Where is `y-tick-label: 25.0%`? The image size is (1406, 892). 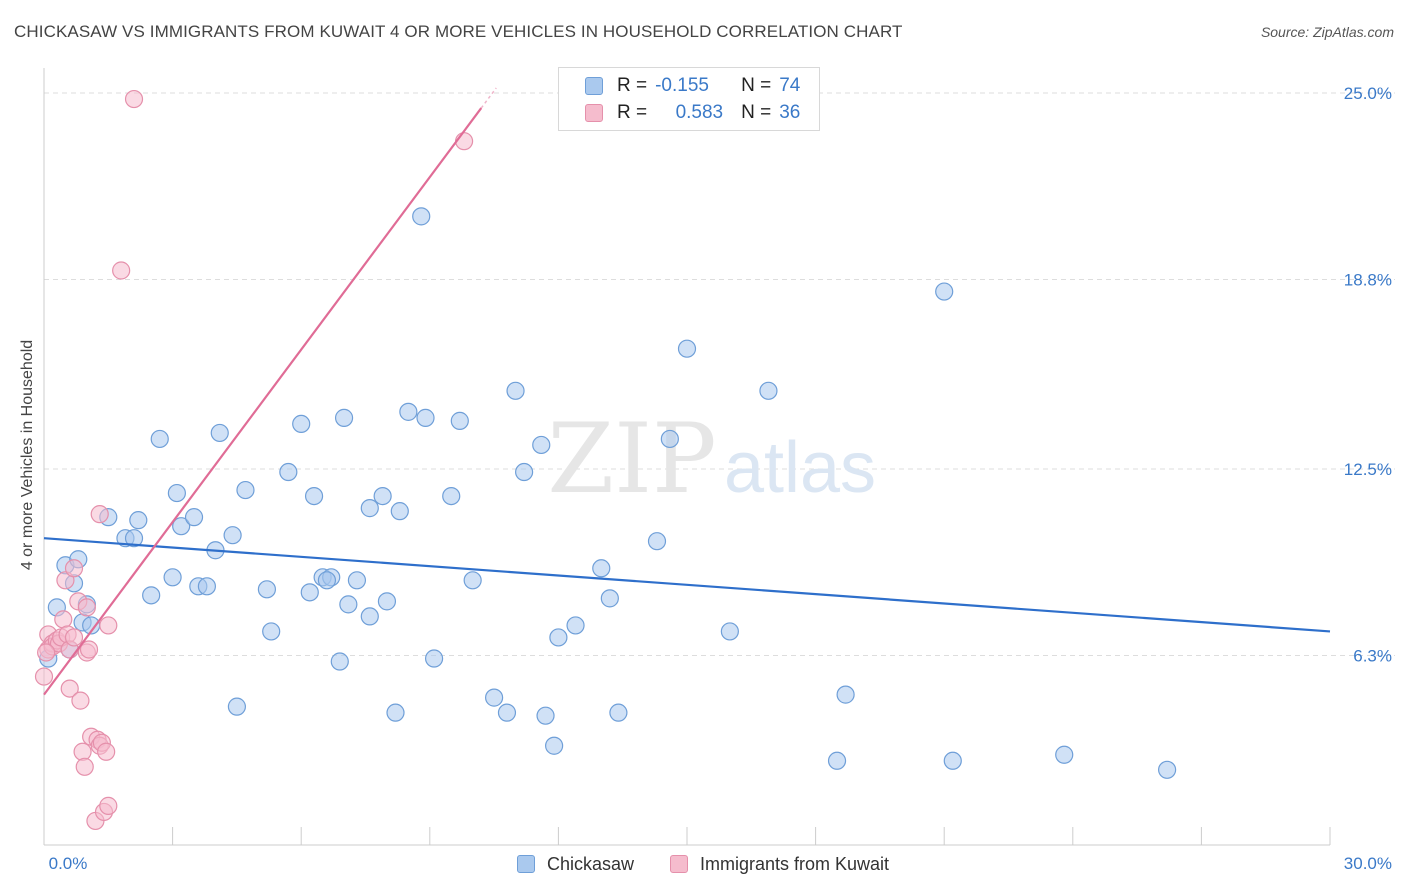 y-tick-label: 25.0% is located at coordinates (1368, 93).